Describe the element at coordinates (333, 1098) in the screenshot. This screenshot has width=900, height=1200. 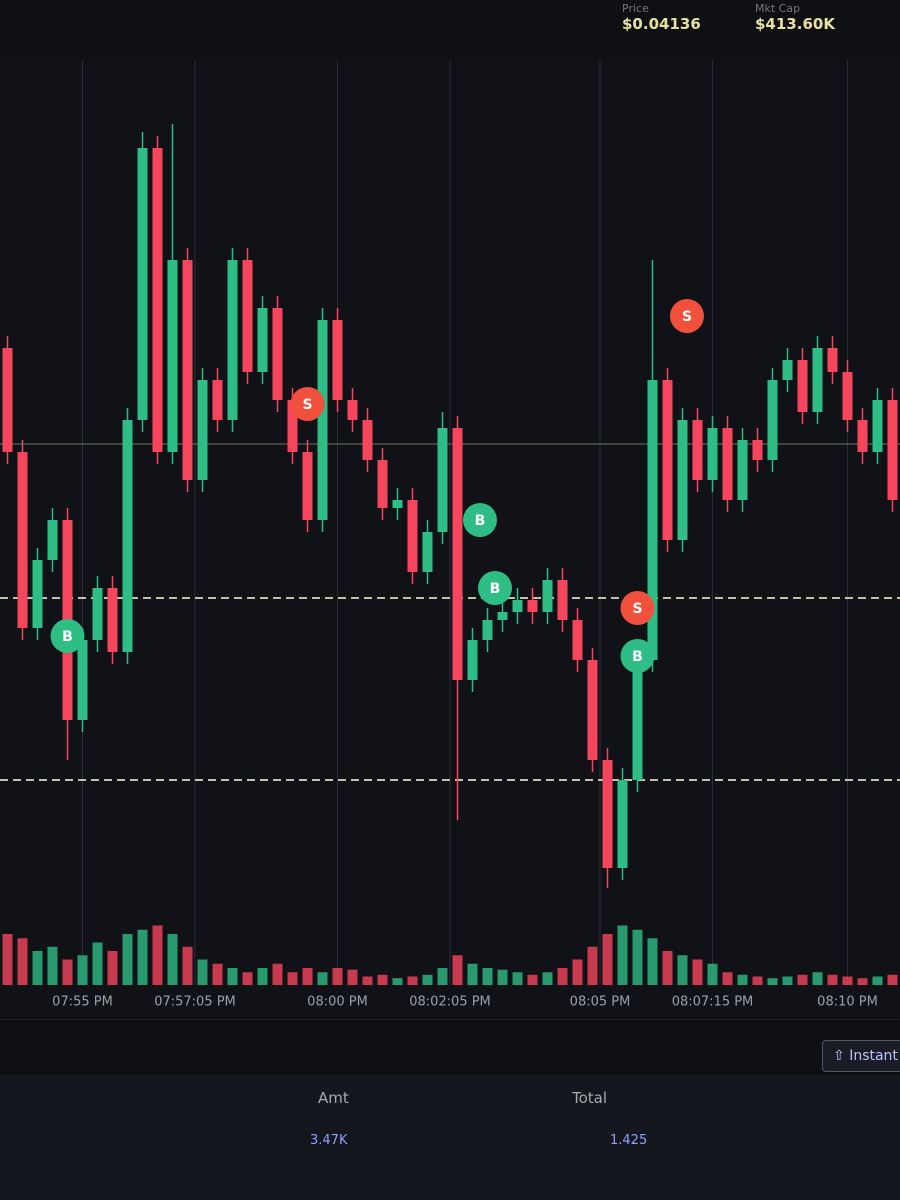
I see `table-header: Amt` at that location.